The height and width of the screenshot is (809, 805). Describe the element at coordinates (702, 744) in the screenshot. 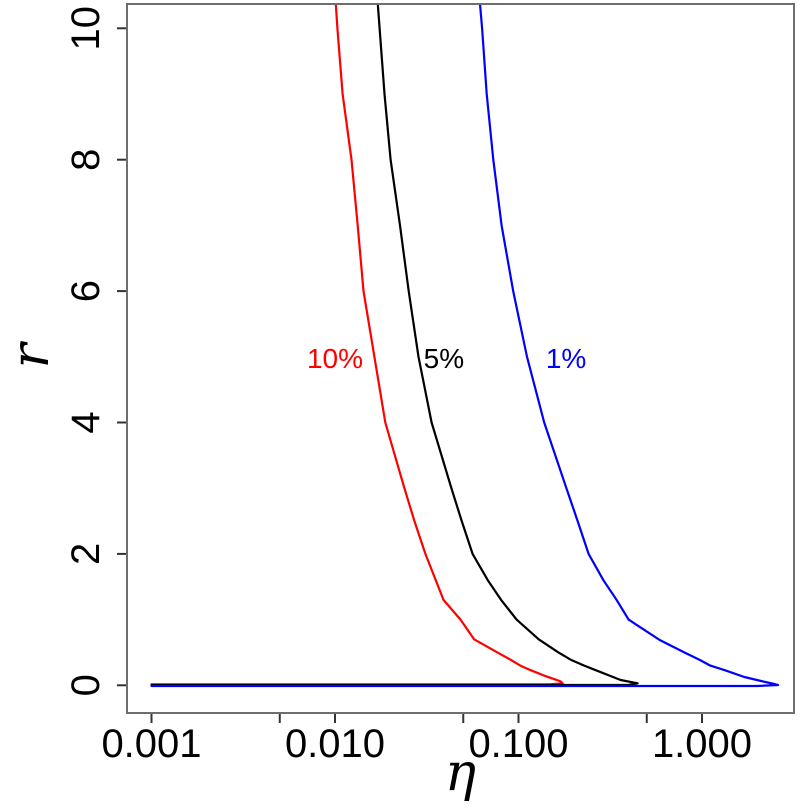

I see `x-tick-label-1-000: 1.000` at that location.